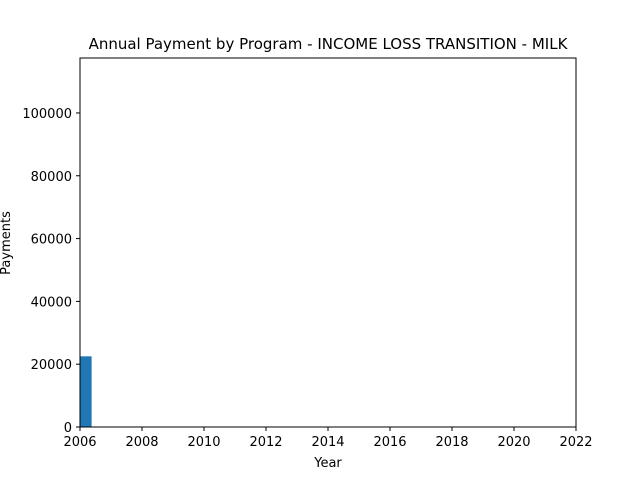 The height and width of the screenshot is (480, 640). What do you see at coordinates (513, 442) in the screenshot?
I see `x-tick-label: 2020` at bounding box center [513, 442].